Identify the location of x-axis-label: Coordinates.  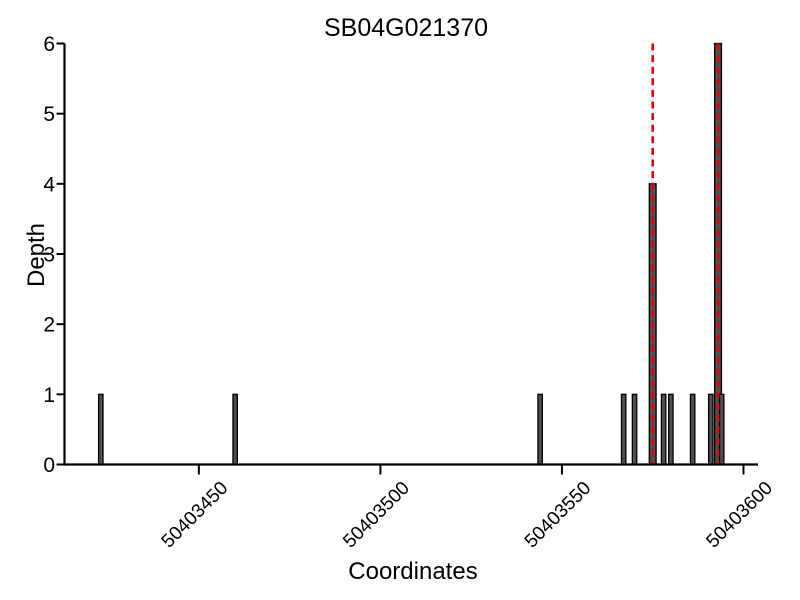
(412, 571).